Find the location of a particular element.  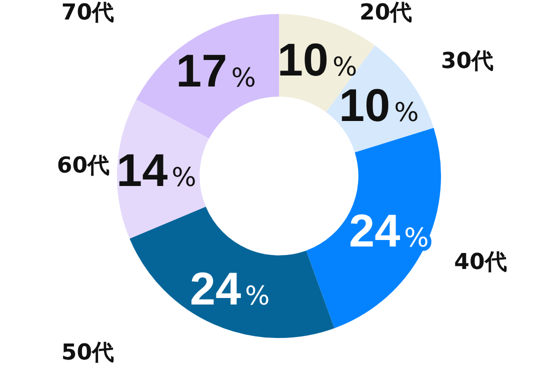

slice-label: 60代 is located at coordinates (83, 165).